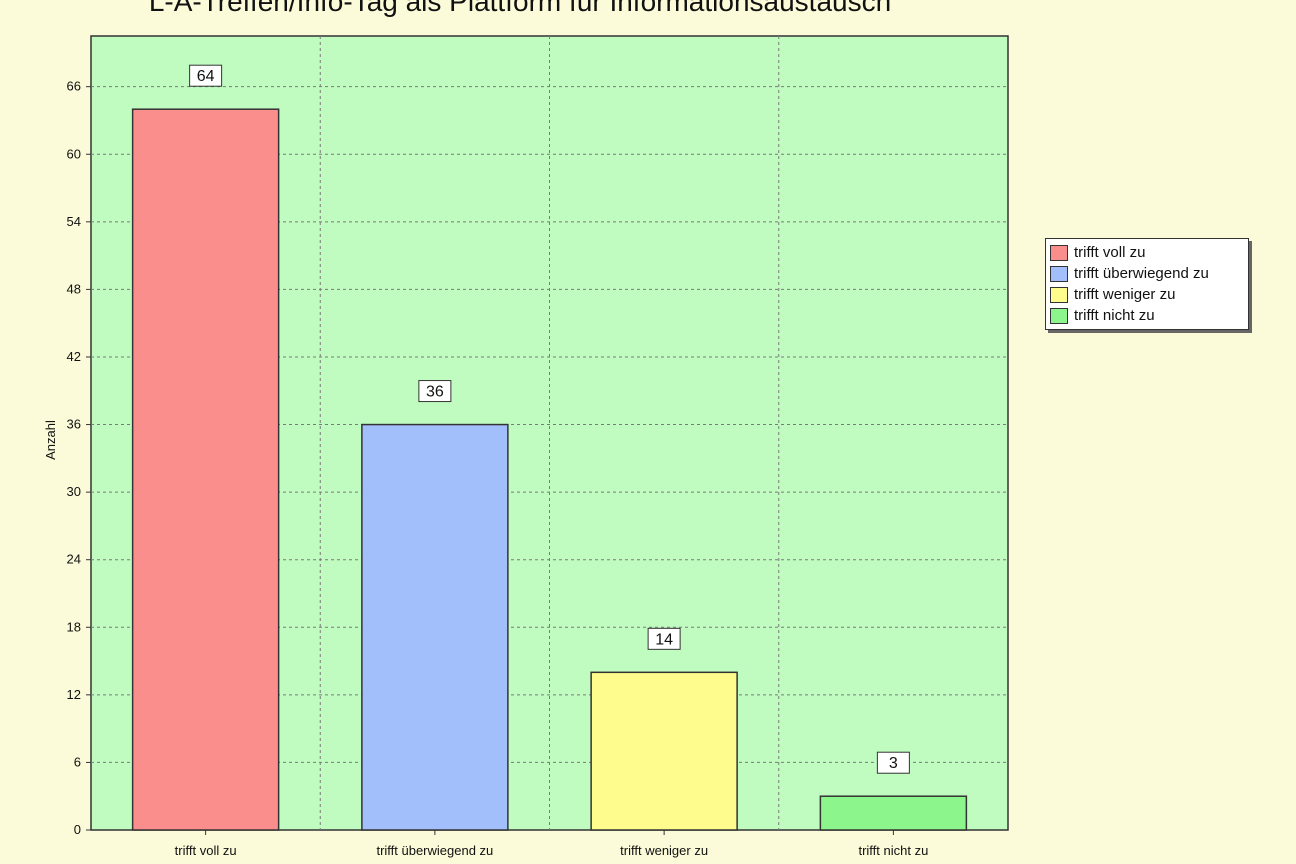 This screenshot has height=864, width=1296. What do you see at coordinates (74, 221) in the screenshot?
I see `y-tick-label: 54` at bounding box center [74, 221].